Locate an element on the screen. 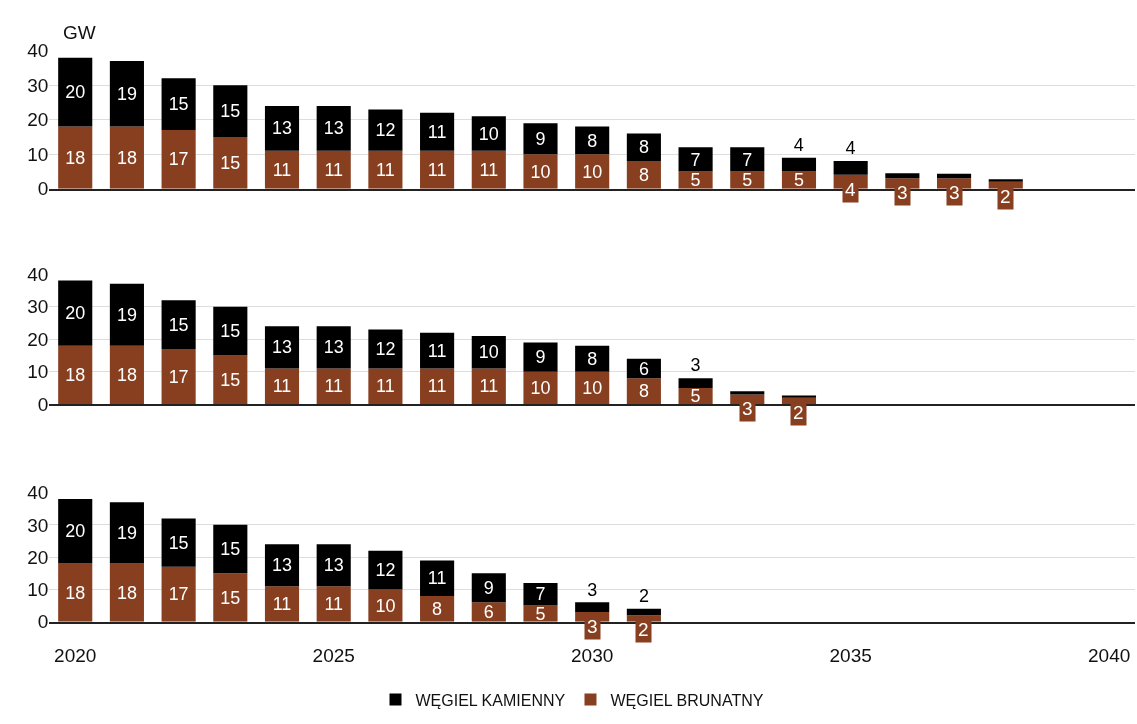 The width and height of the screenshot is (1137, 724). x-tick-label: 2025 is located at coordinates (333, 656).